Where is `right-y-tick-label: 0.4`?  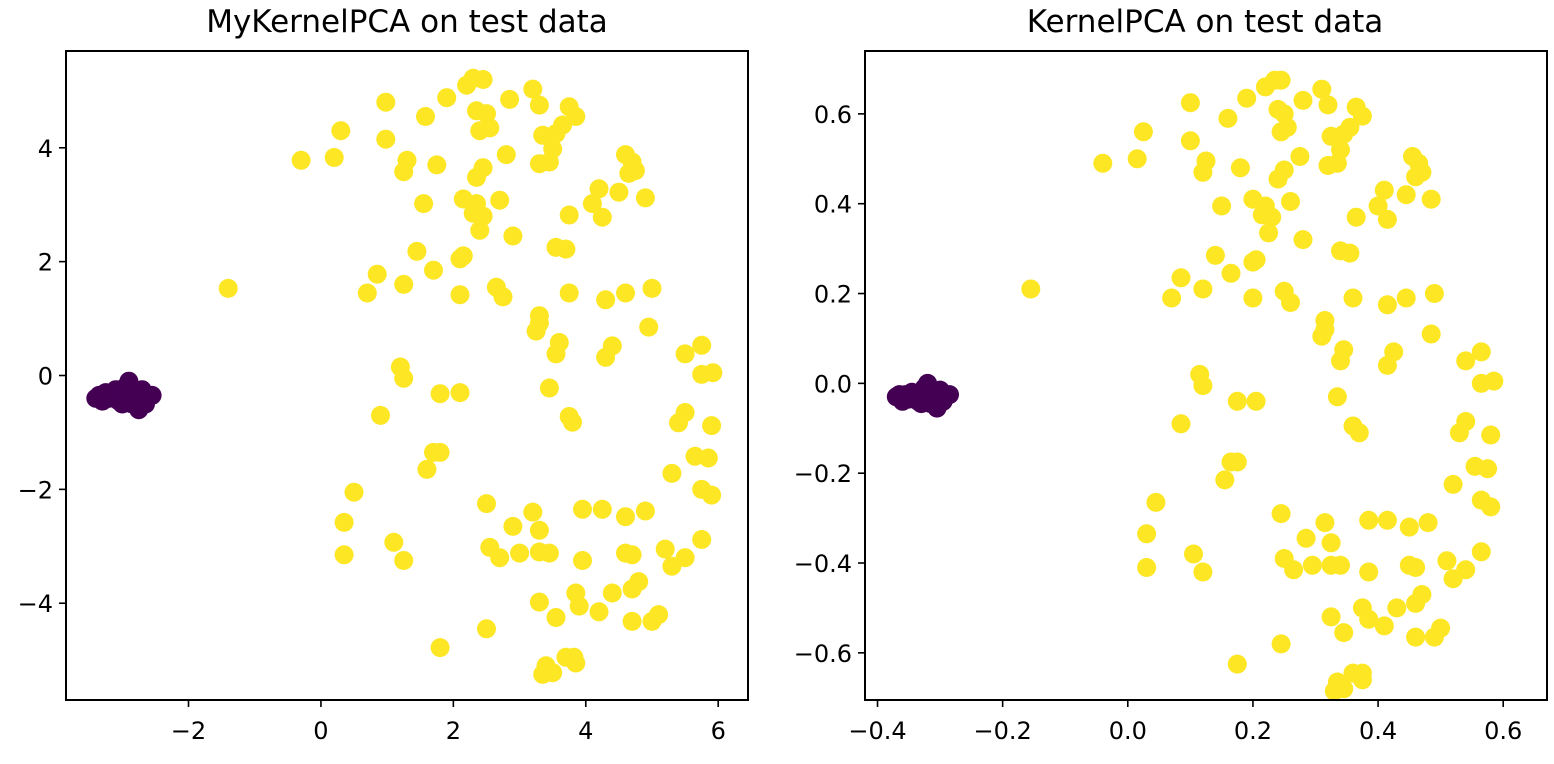 right-y-tick-label: 0.4 is located at coordinates (833, 205).